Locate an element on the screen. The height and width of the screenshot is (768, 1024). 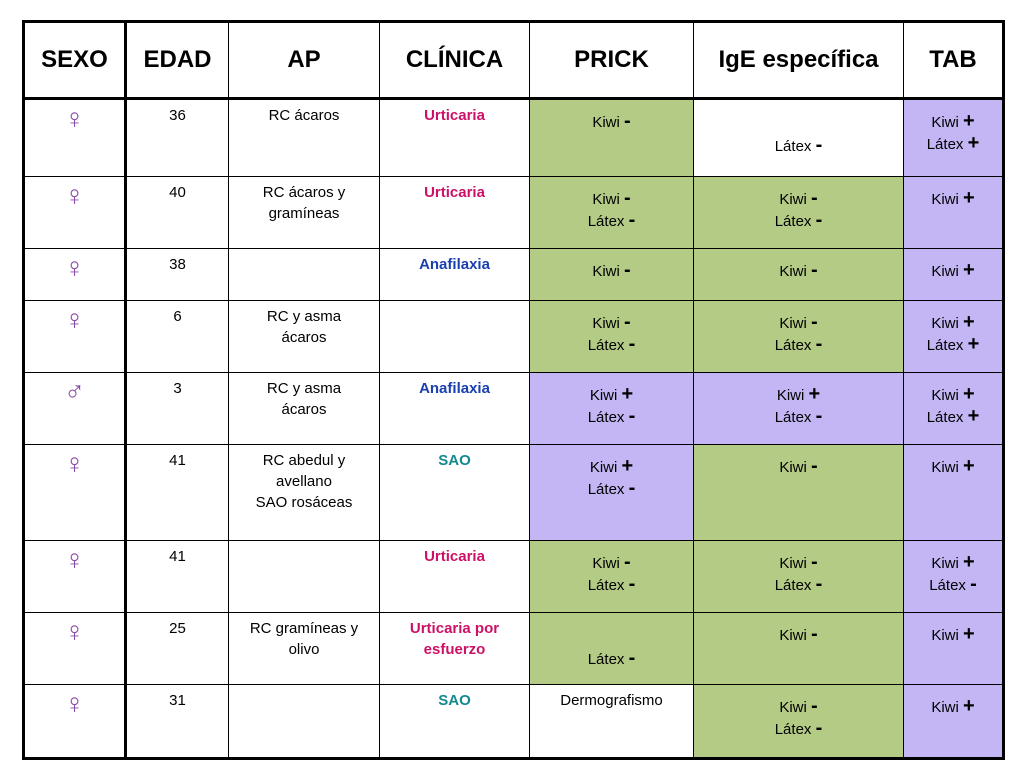
prick-cell: Kiwi + Látex - is located at coordinates (611, 492).